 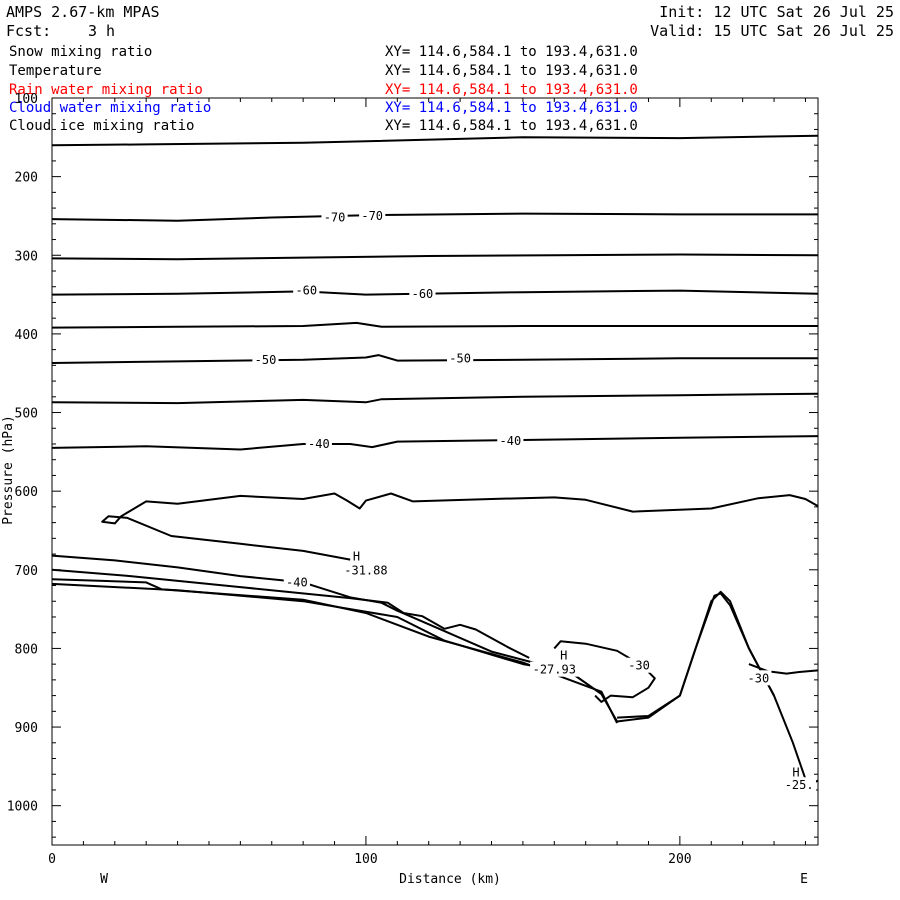 I want to click on contour-label: -27.93, so click(x=554, y=670).